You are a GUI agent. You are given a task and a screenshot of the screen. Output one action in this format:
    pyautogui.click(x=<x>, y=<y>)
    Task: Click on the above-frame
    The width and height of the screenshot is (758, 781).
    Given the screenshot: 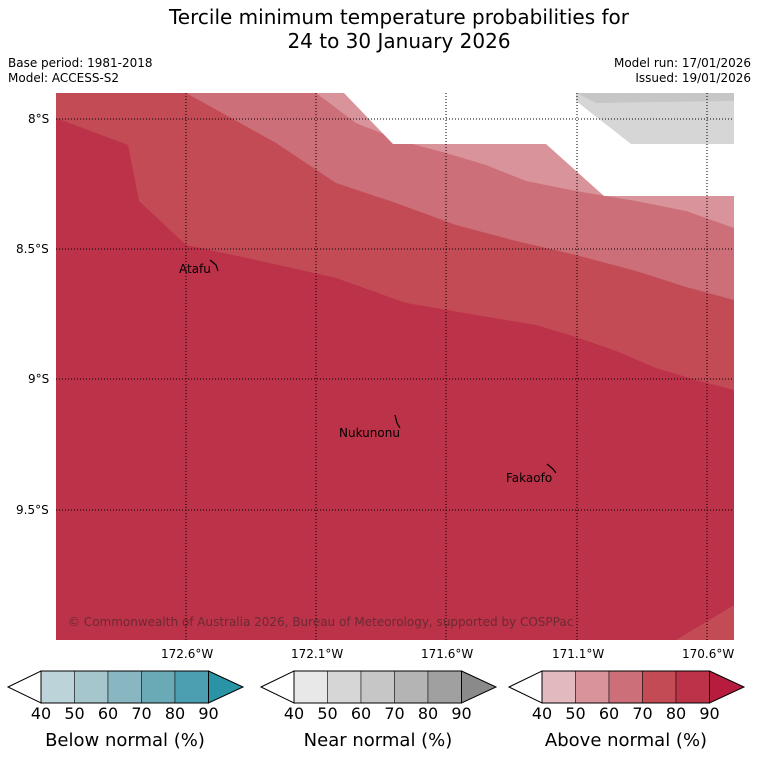 What is the action you would take?
    pyautogui.click(x=625, y=687)
    